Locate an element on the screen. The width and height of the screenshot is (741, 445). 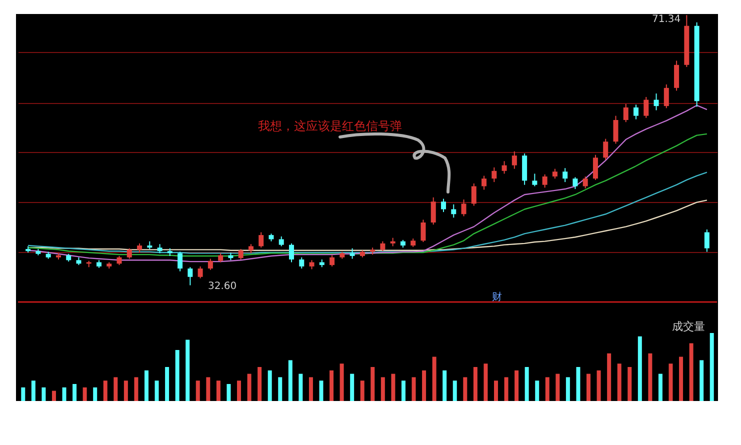
annotation: 71.34 is located at coordinates (666, 19).